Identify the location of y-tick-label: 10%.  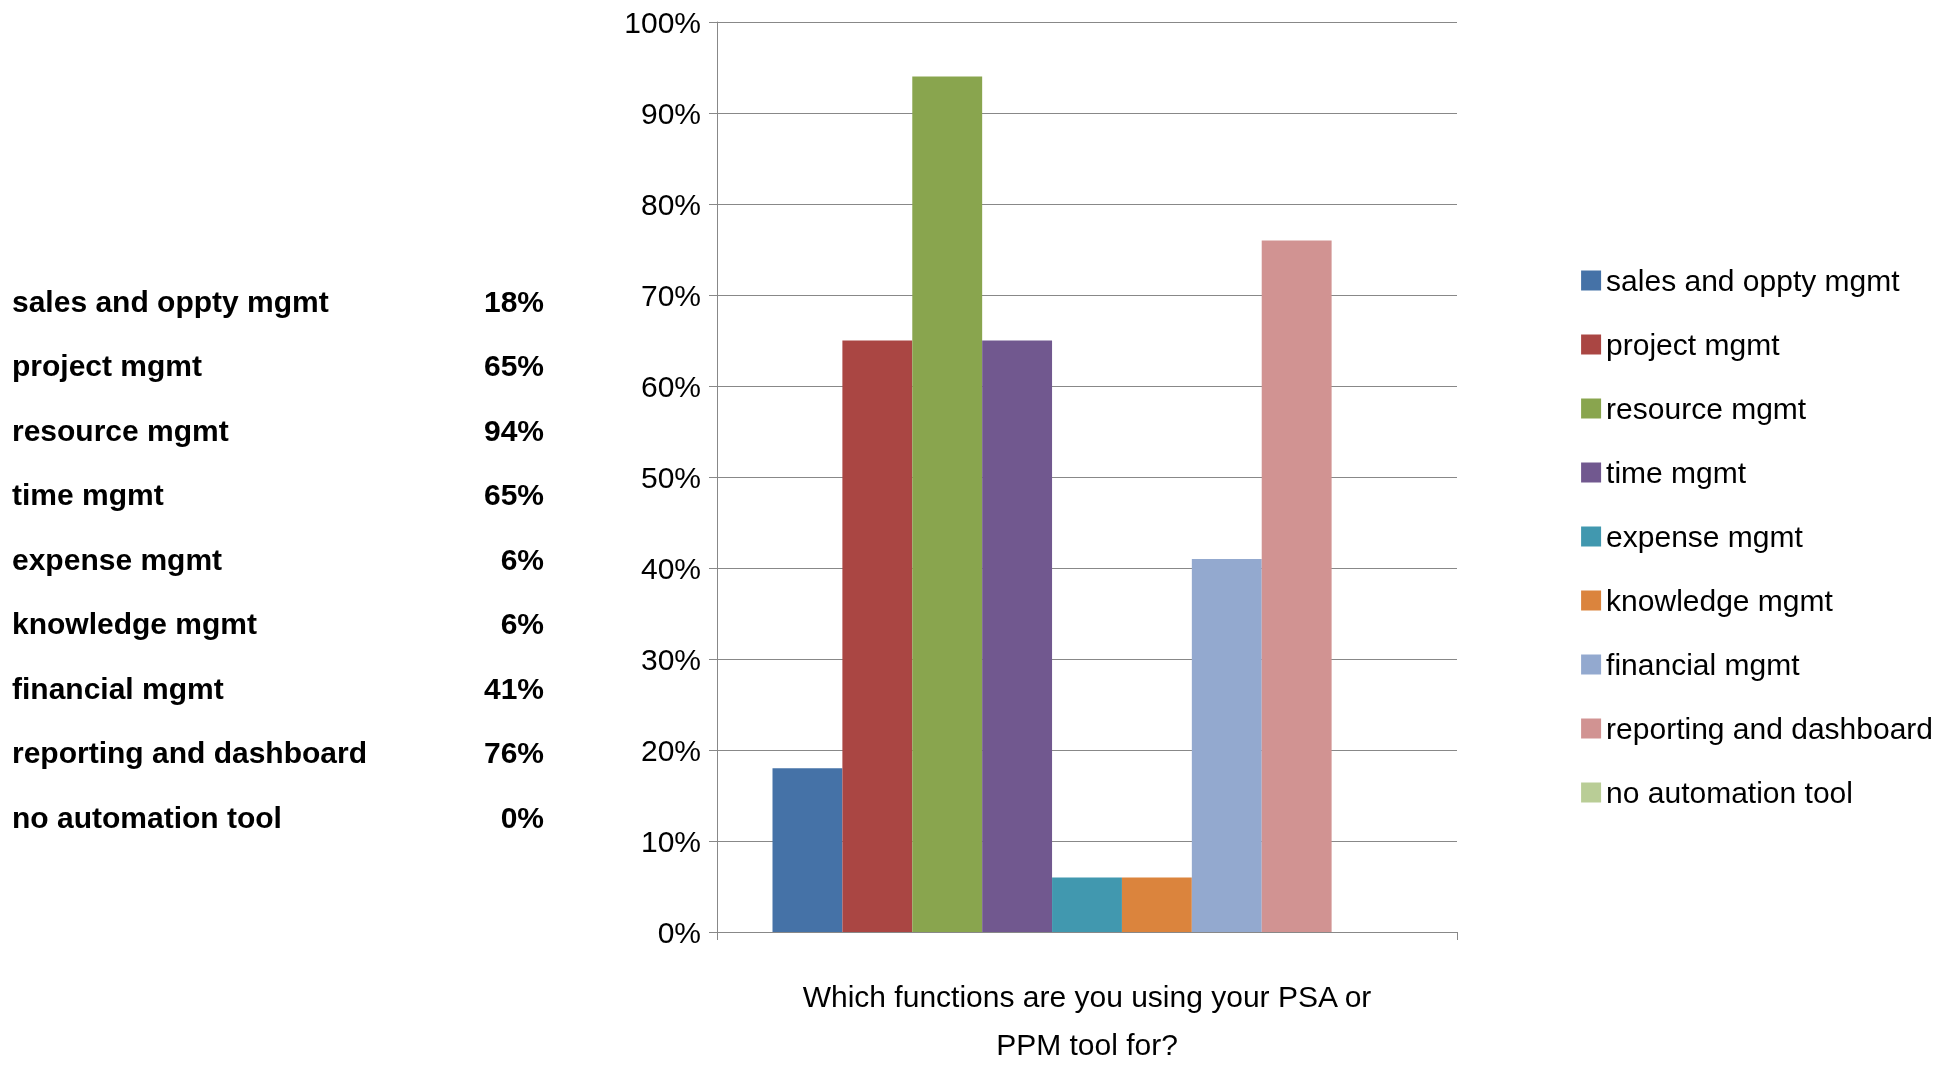
(670, 841).